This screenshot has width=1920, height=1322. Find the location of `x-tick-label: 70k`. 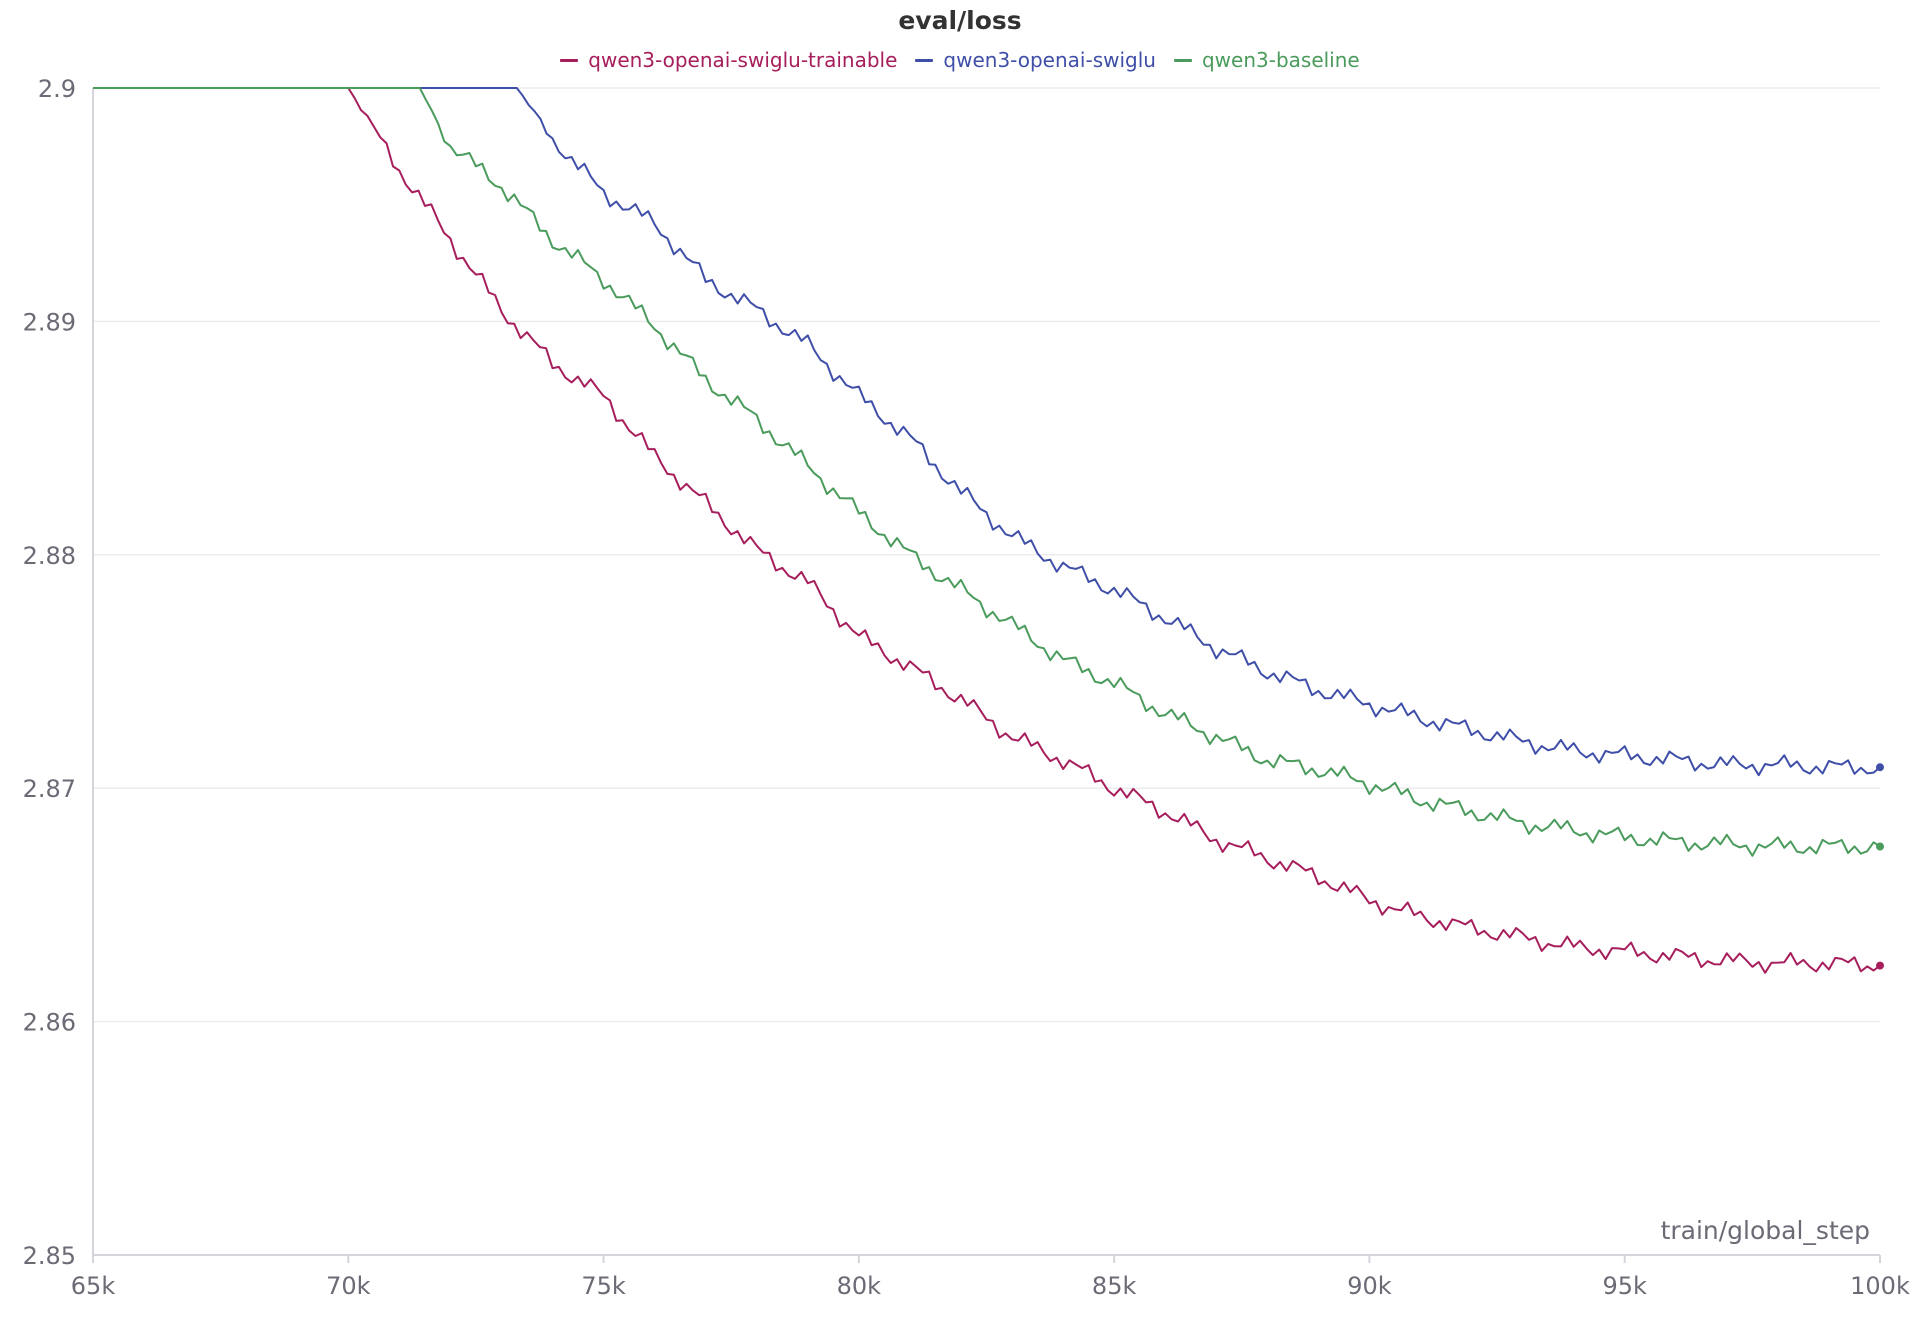

x-tick-label: 70k is located at coordinates (348, 1286).